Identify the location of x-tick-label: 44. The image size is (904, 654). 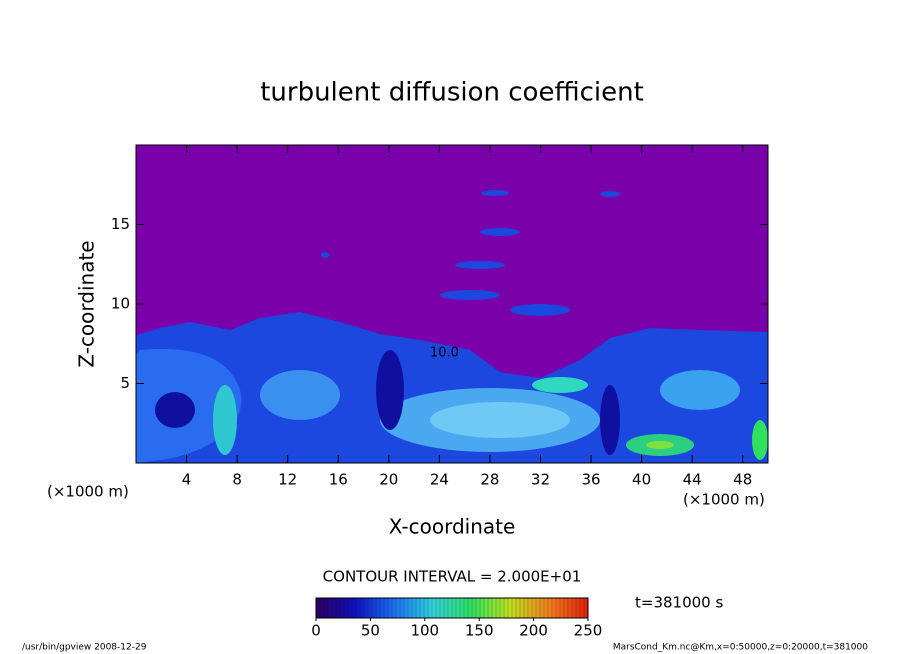
(692, 480).